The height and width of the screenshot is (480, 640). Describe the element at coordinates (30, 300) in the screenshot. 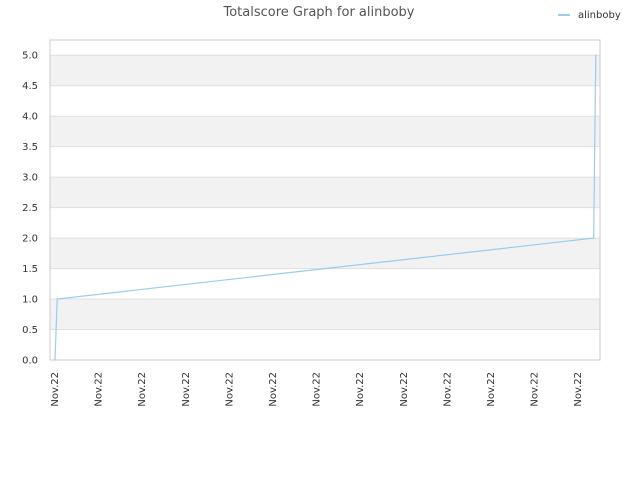

I see `y-tick-label: 1.0` at that location.